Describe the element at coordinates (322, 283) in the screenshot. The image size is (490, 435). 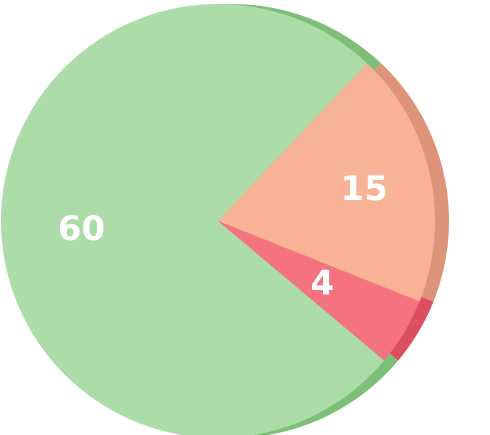
I see `pie-slice-label-2: 4` at that location.